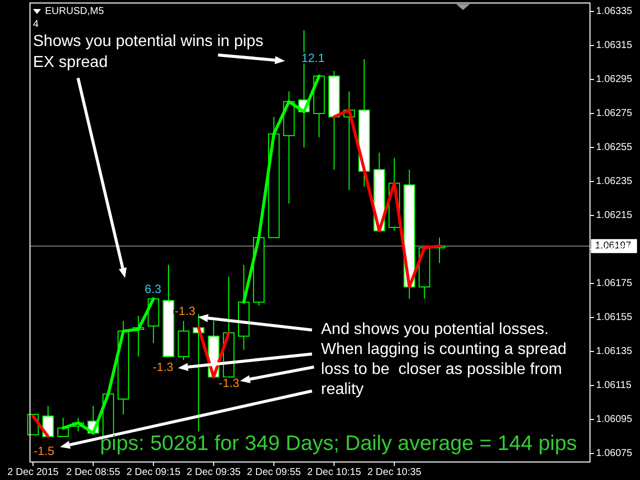  What do you see at coordinates (443, 359) in the screenshot?
I see `annotation: And shows you potential losses. When lagging is counting a spread loss to be closer as possible from reality` at bounding box center [443, 359].